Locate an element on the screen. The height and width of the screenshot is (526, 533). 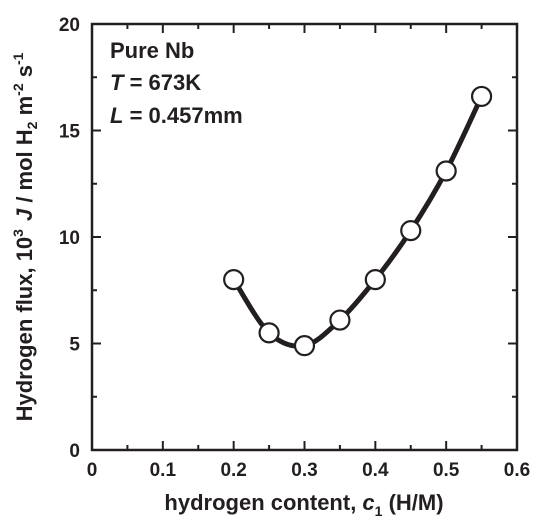
annotation-temperature: T = 673K is located at coordinates (155, 82).